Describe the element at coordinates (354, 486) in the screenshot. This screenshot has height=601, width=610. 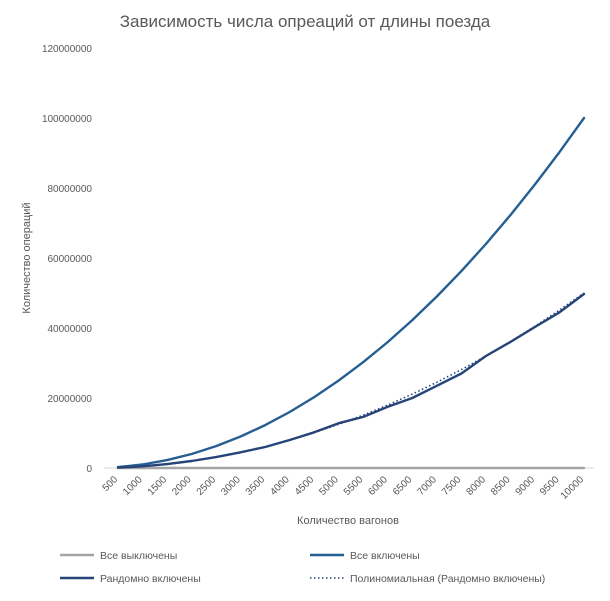
I see `x-tick-label: 5500` at that location.